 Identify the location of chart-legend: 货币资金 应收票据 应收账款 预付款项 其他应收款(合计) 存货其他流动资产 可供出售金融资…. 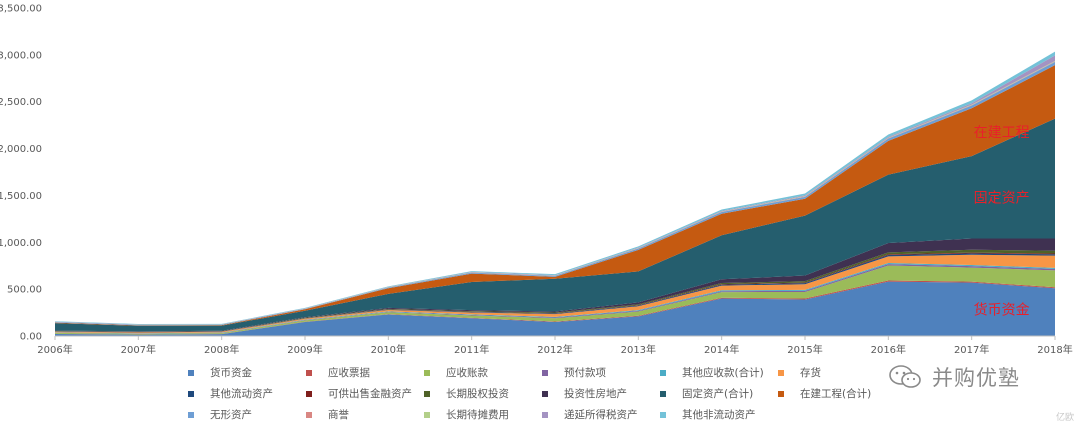
(535, 393).